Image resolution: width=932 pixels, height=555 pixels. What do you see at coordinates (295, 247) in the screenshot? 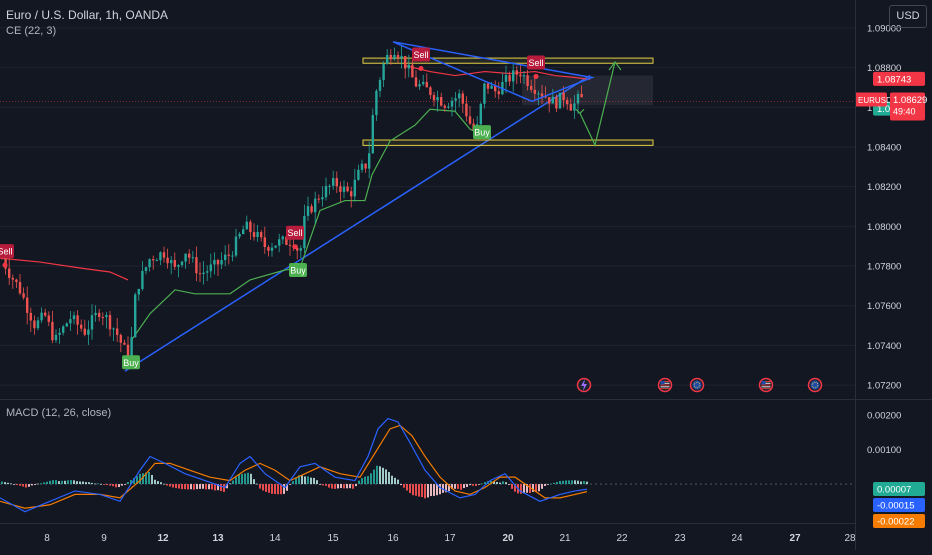
I see `signal-dot` at bounding box center [295, 247].